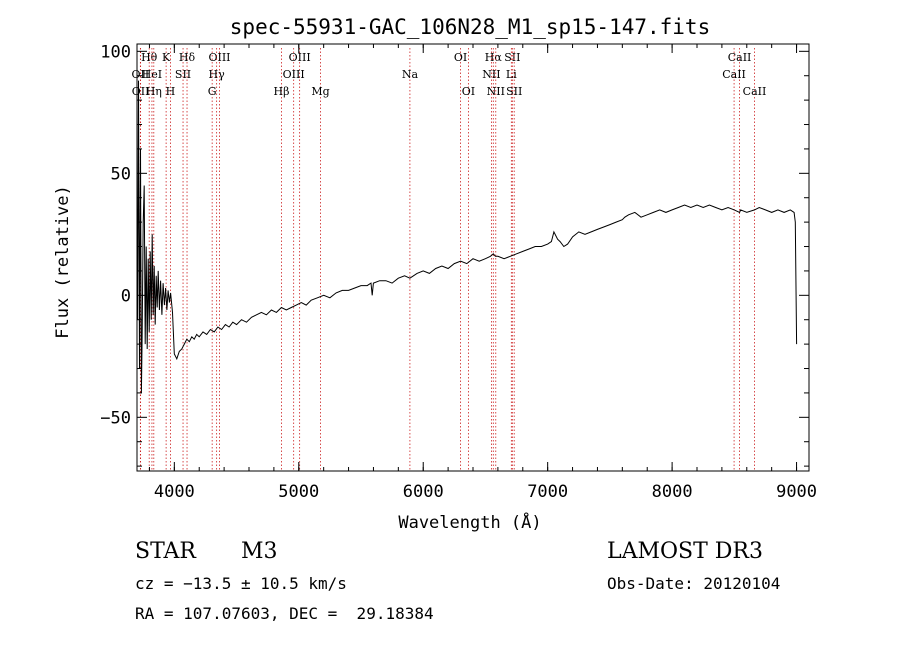 This screenshot has width=900, height=649. What do you see at coordinates (511, 74) in the screenshot?
I see `marker-label-23: Li` at bounding box center [511, 74].